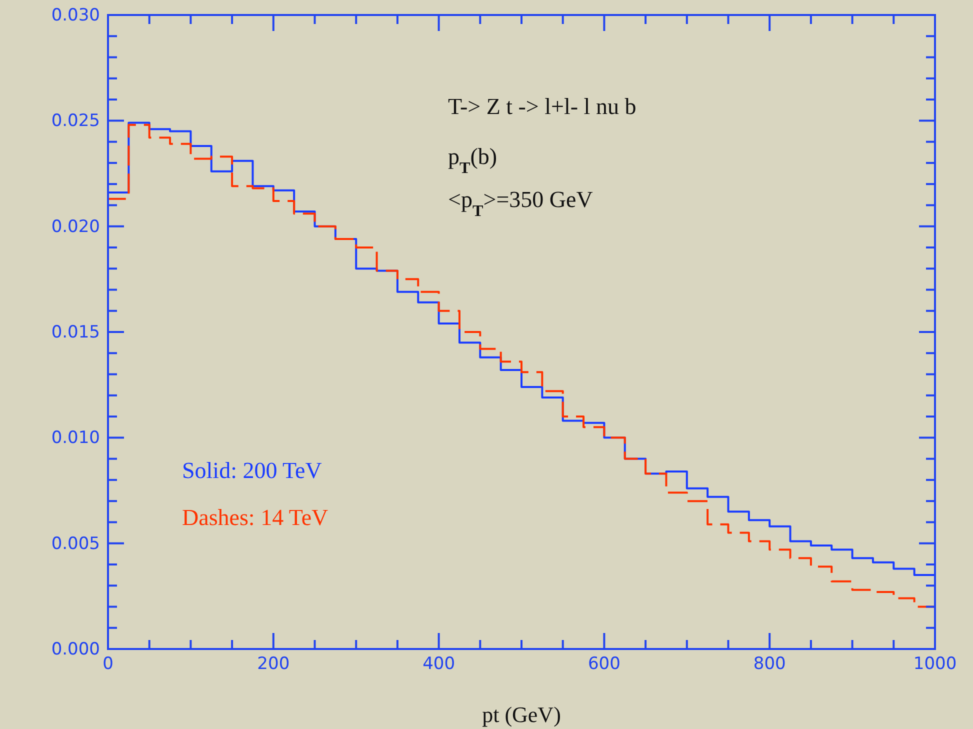 This screenshot has width=973, height=729. What do you see at coordinates (252, 470) in the screenshot?
I see `text: Solid: 200 TeV` at bounding box center [252, 470].